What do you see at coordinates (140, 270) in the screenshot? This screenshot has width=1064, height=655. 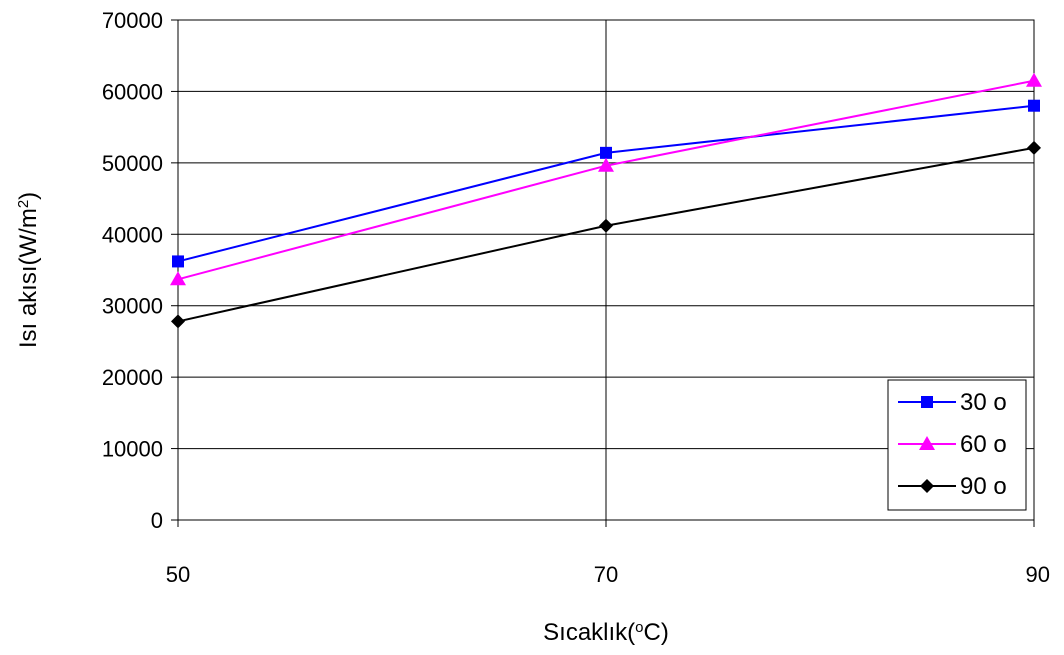 I see `y-axis-ticks: 0 10000 20000 30000 40000 50000 60000 70000` at bounding box center [140, 270].